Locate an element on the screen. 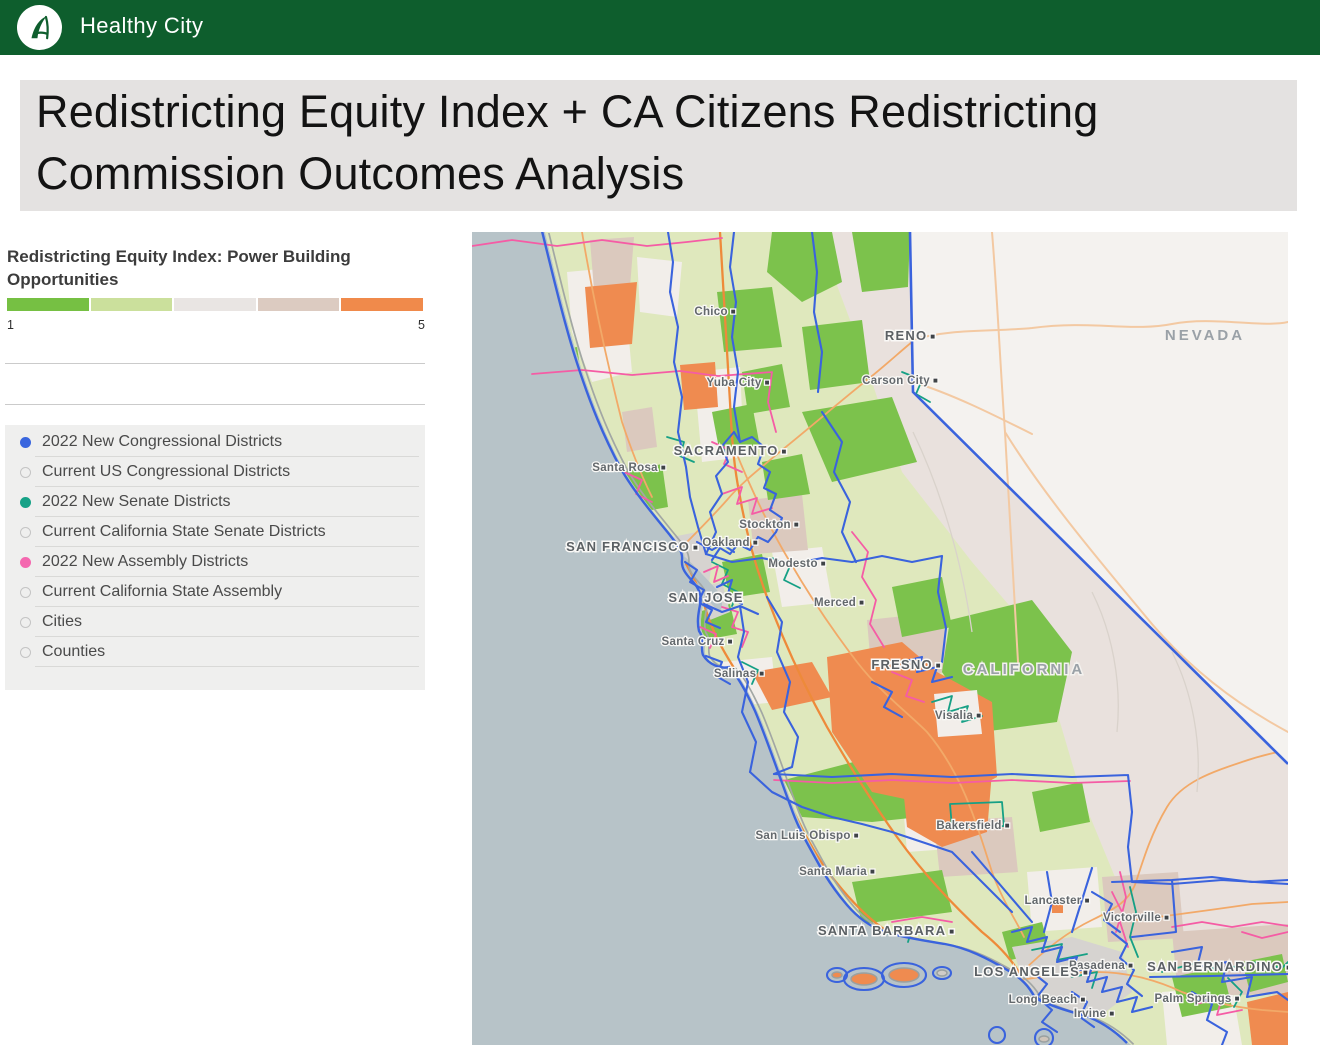  map-label: SACRAMENTO ■ is located at coordinates (730, 450).